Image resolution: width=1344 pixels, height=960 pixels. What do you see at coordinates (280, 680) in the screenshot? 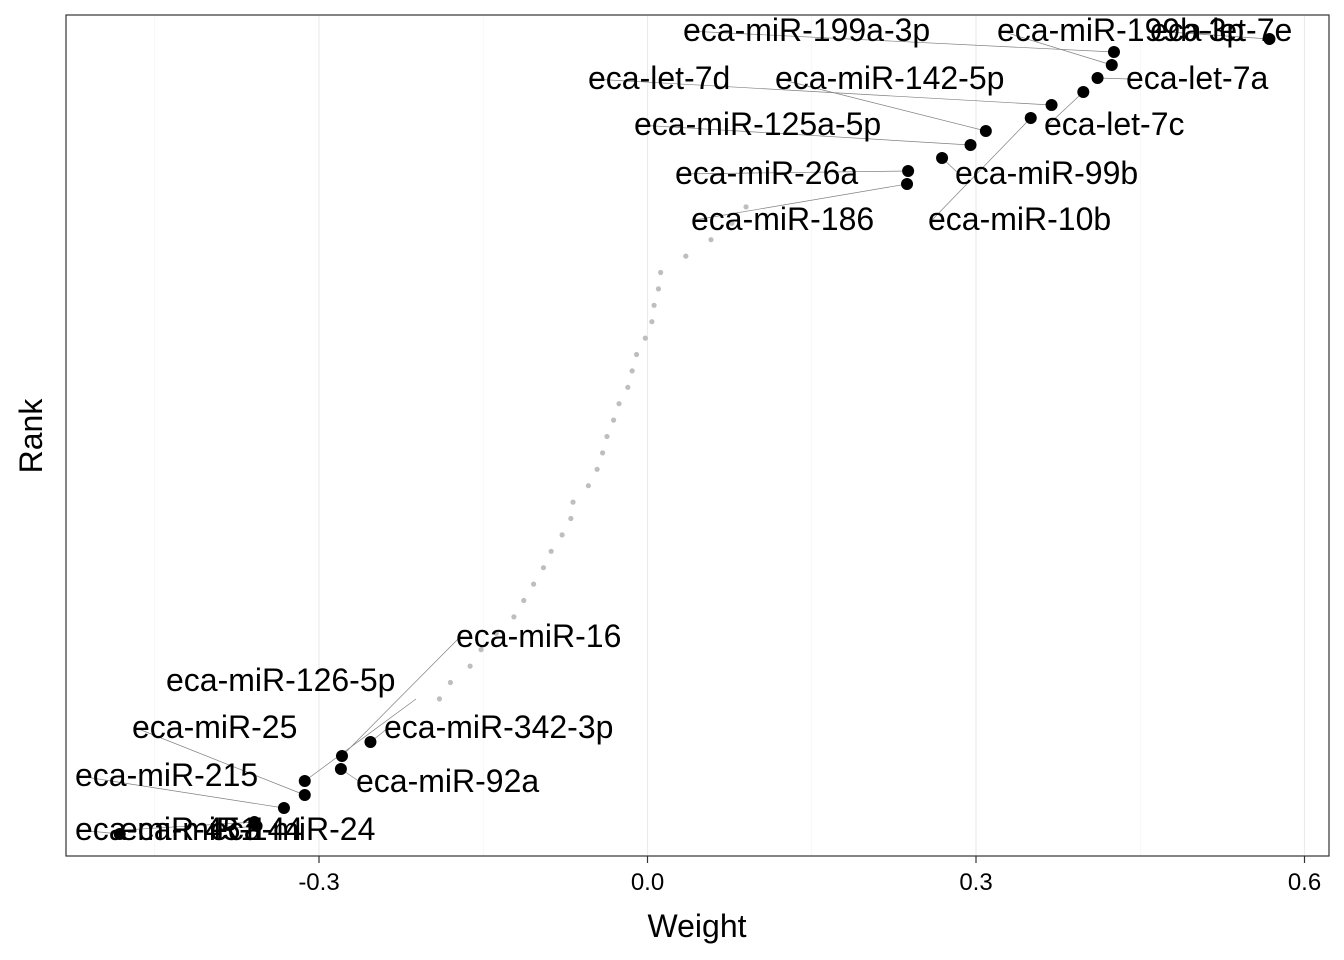
I see `point-label: eca-miR-126-5p` at bounding box center [280, 680].